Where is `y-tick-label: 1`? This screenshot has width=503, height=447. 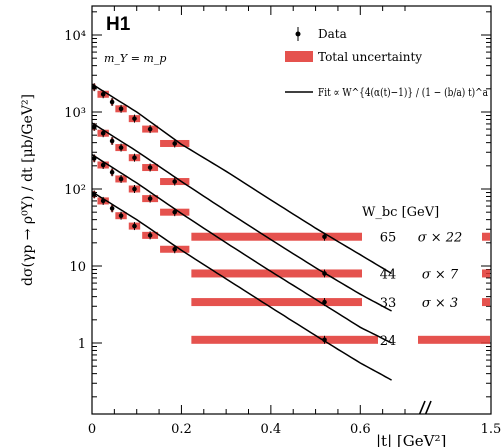 y-tick-label: 1 is located at coordinates (82, 344).